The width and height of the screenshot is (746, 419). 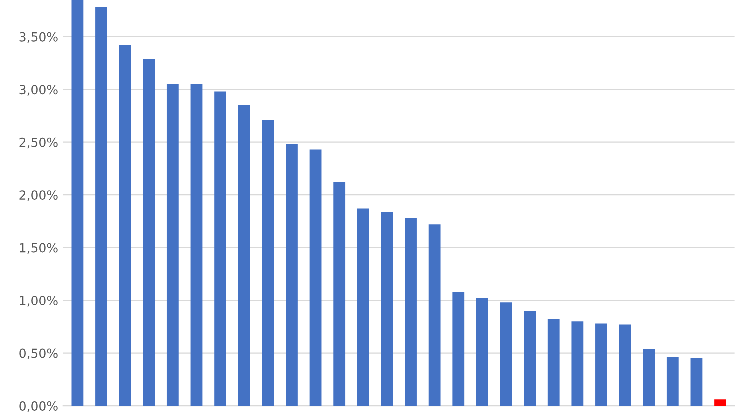 I want to click on y-tick-label: 0,00%, so click(x=39, y=406).